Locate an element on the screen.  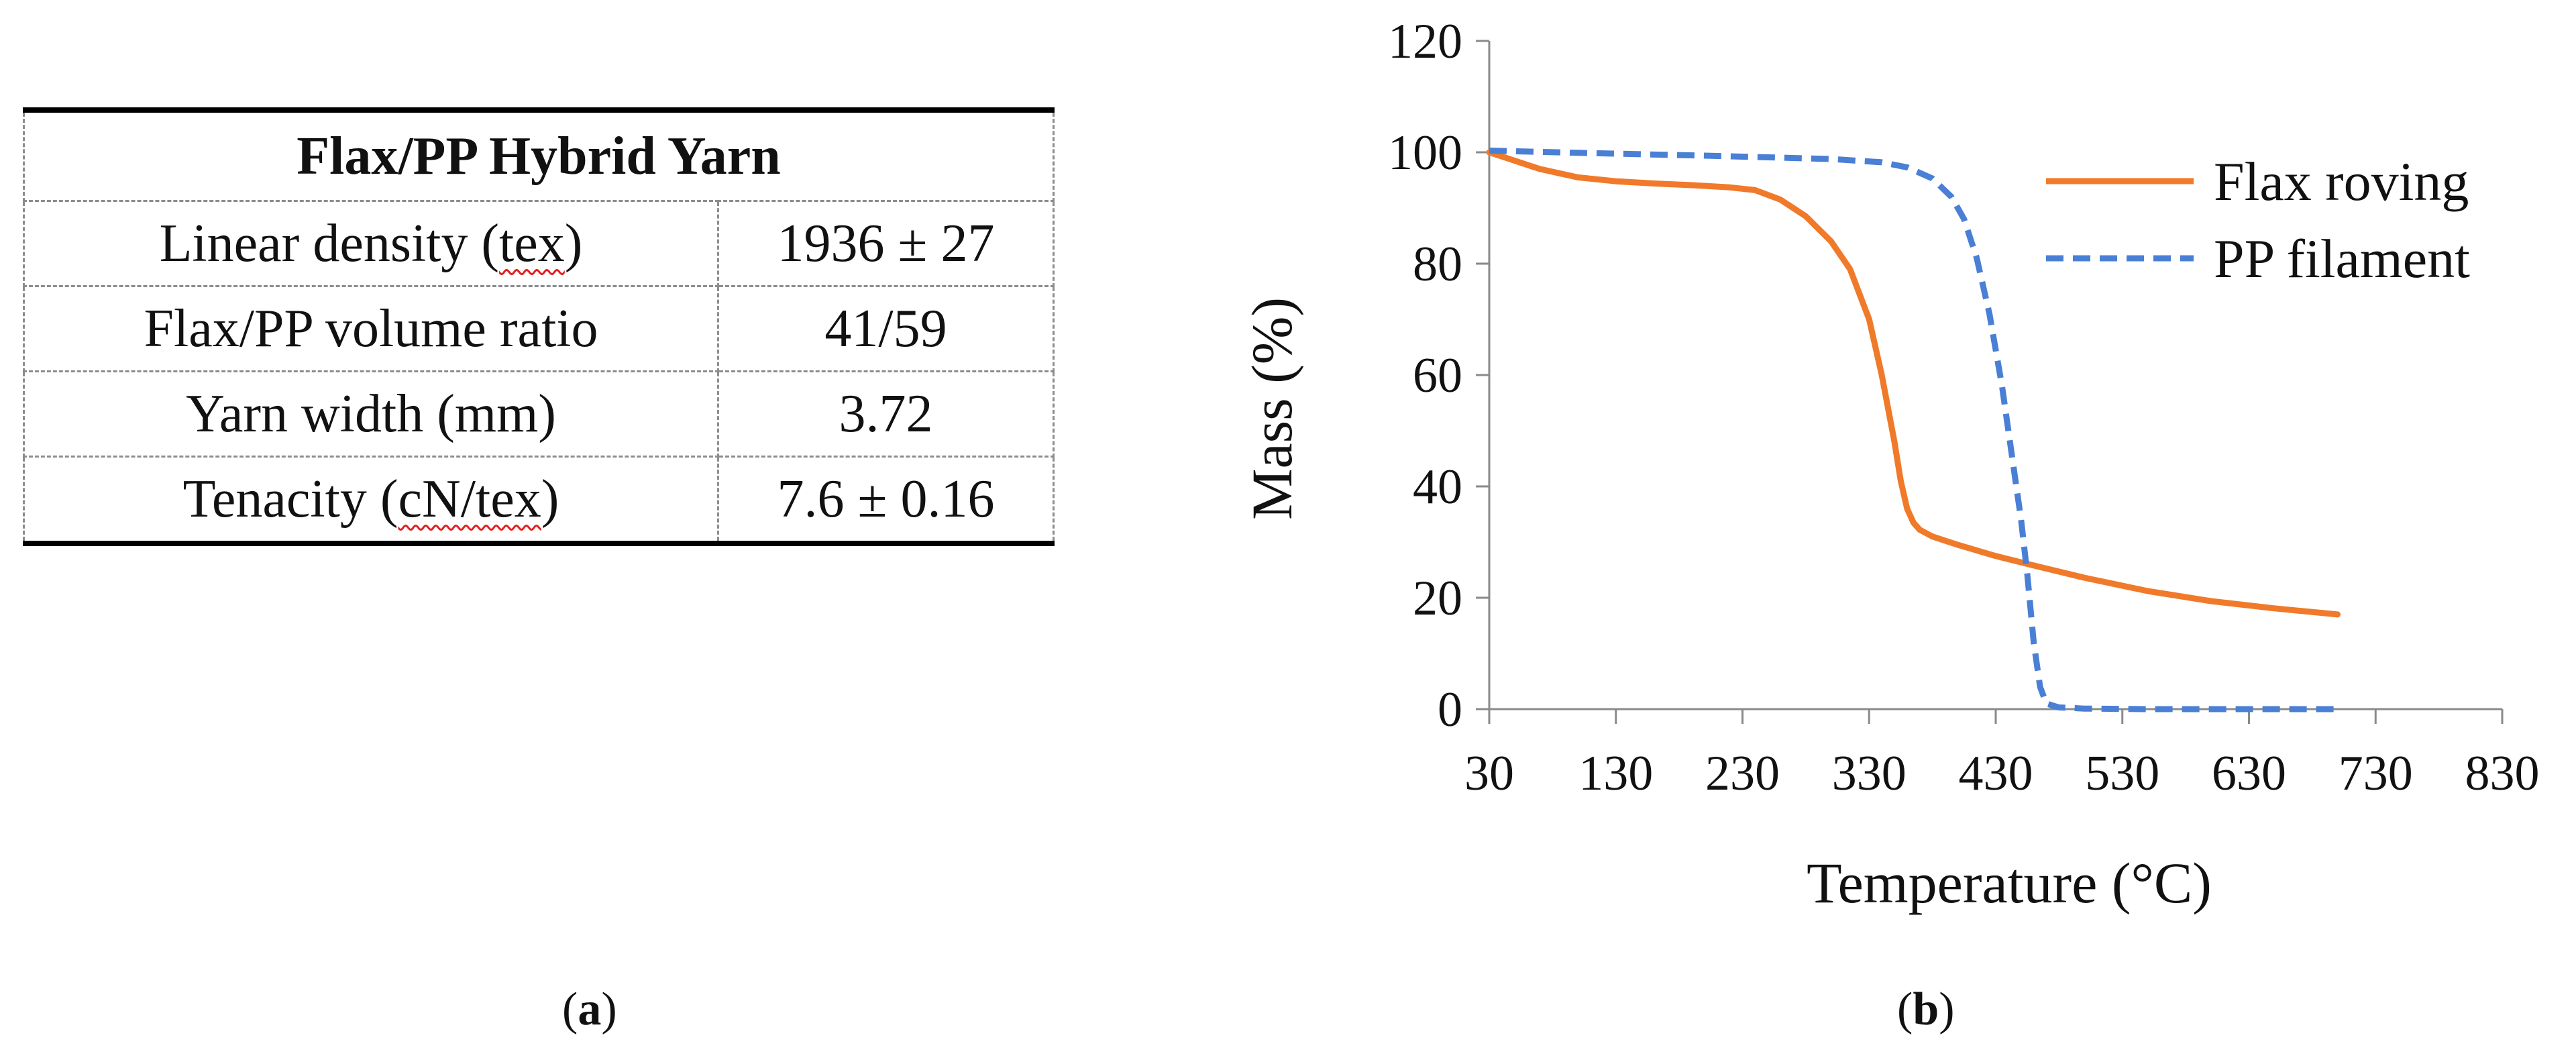
property-label: Tenacity (cN/tex) is located at coordinates (371, 501).